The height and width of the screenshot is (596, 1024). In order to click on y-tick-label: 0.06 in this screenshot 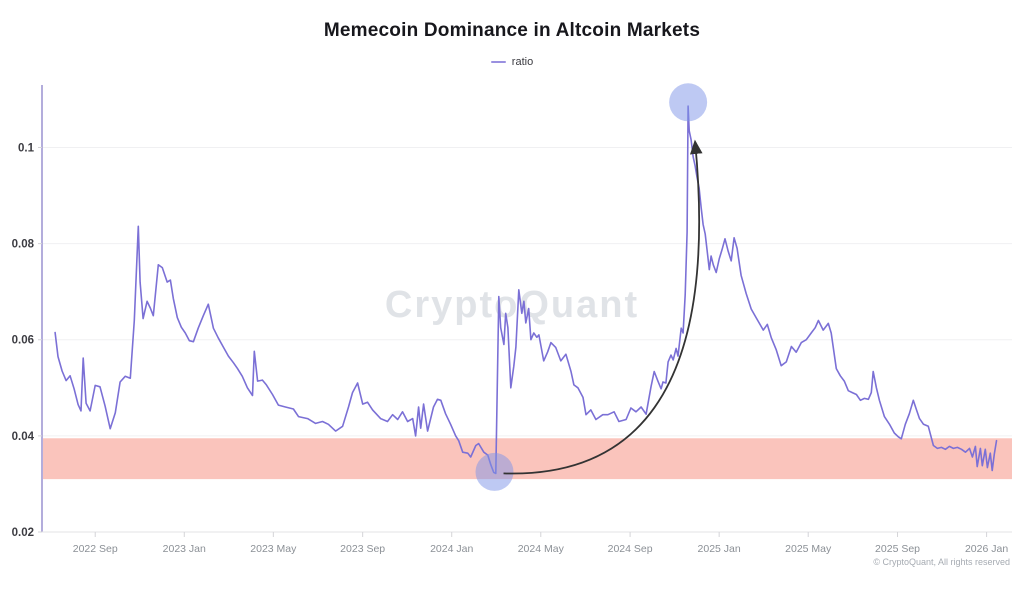, I will do `click(23, 341)`.